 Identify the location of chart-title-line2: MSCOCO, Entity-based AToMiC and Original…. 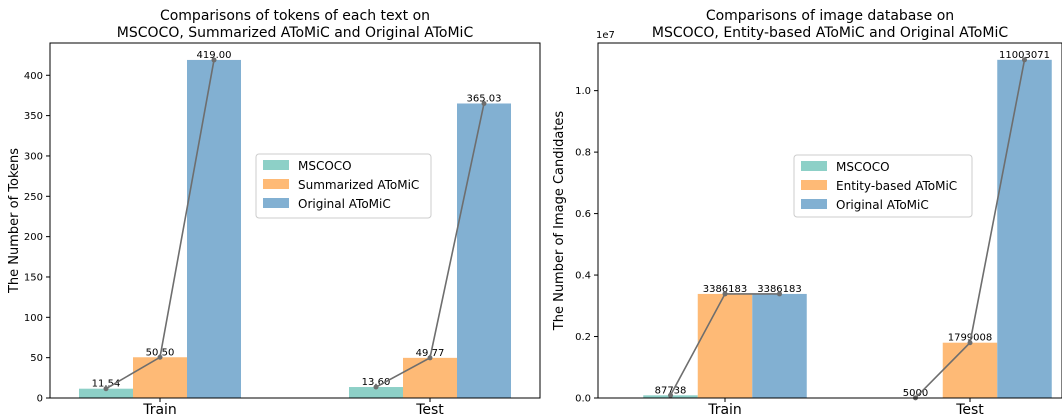
(830, 33).